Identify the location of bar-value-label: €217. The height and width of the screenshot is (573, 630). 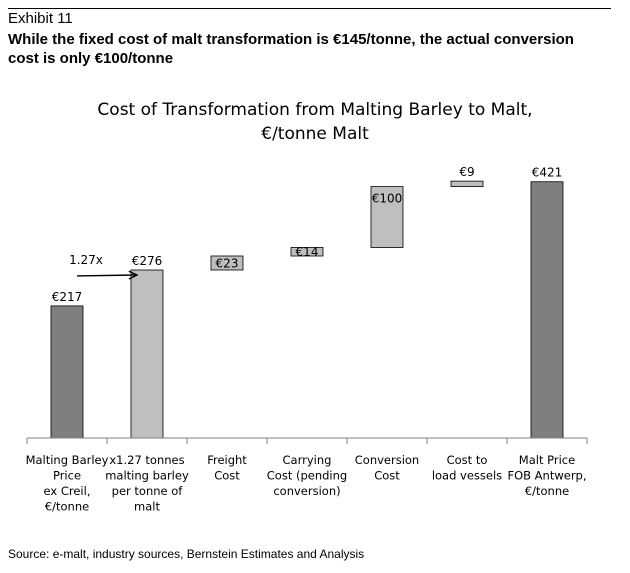
(67, 297).